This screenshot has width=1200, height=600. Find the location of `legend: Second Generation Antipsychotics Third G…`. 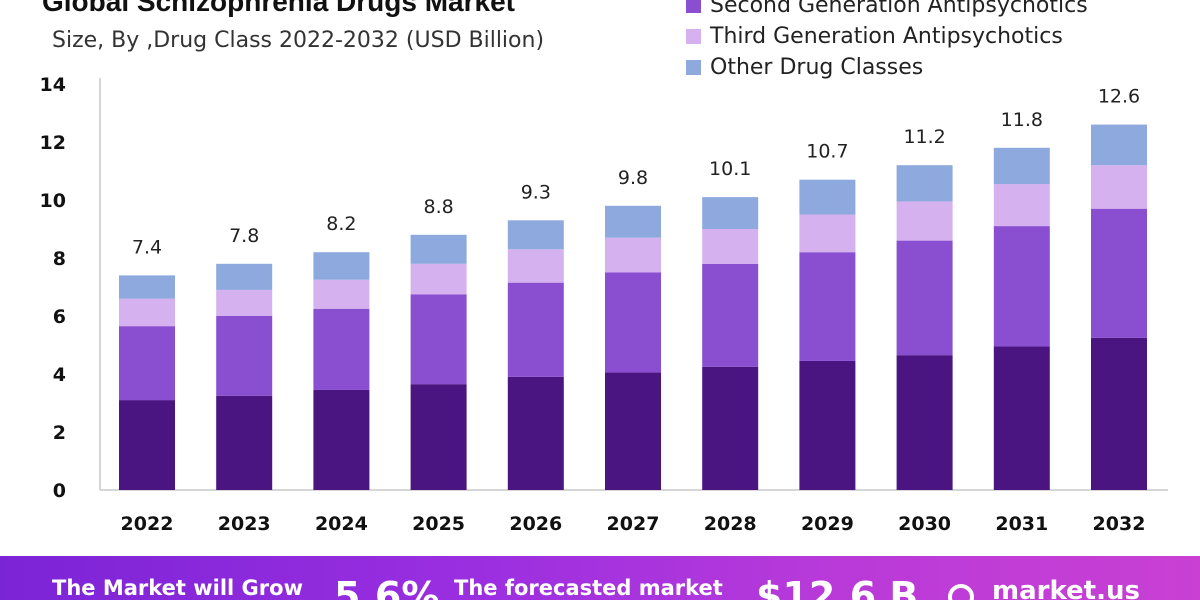

legend: Second Generation Antipsychotics Third G… is located at coordinates (887, 41).